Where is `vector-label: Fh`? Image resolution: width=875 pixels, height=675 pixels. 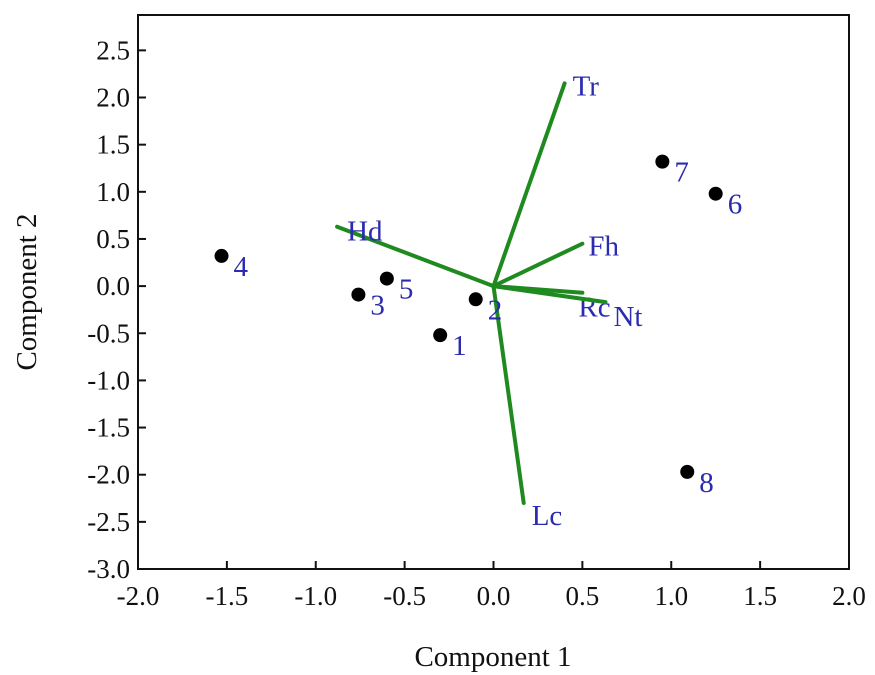 vector-label: Fh is located at coordinates (603, 247).